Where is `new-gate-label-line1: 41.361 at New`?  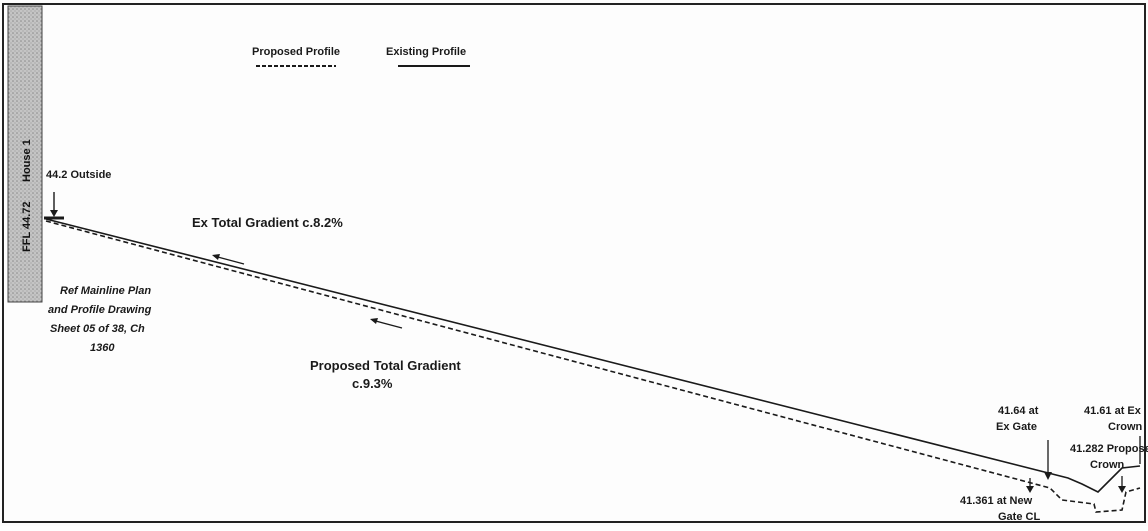 new-gate-label-line1: 41.361 at New is located at coordinates (996, 501).